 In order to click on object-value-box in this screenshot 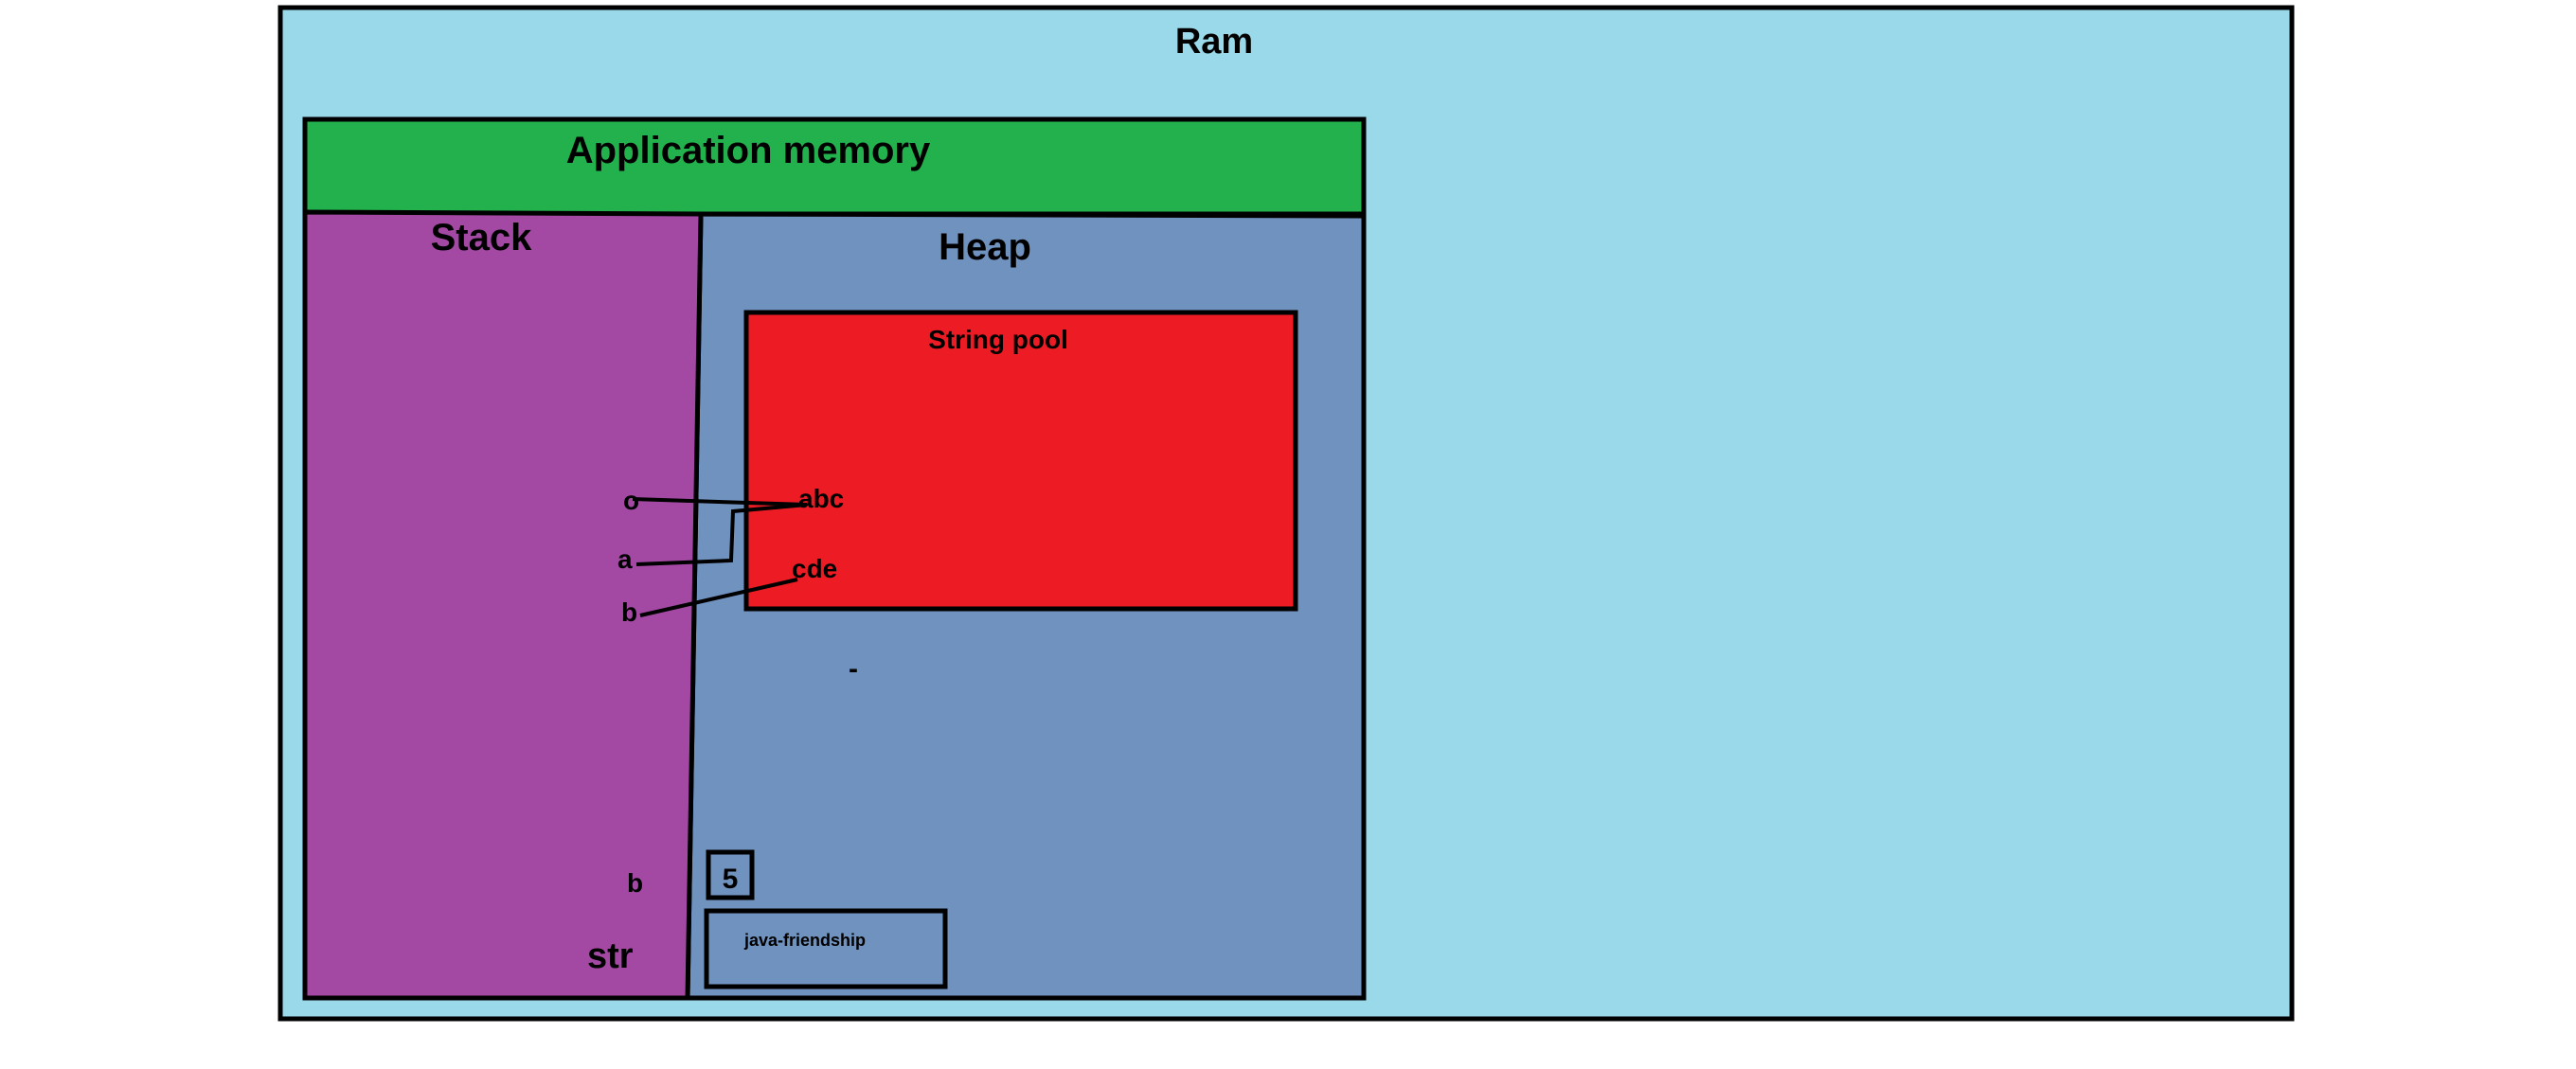, I will do `click(826, 948)`.